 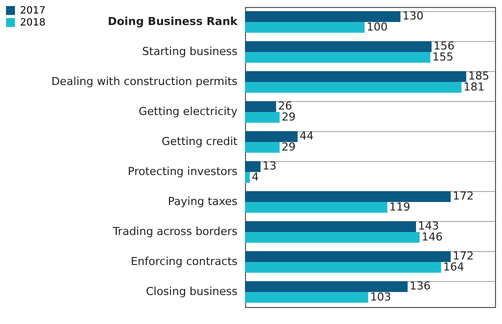 I want to click on y-tick-label: Paying taxes, so click(x=203, y=201).